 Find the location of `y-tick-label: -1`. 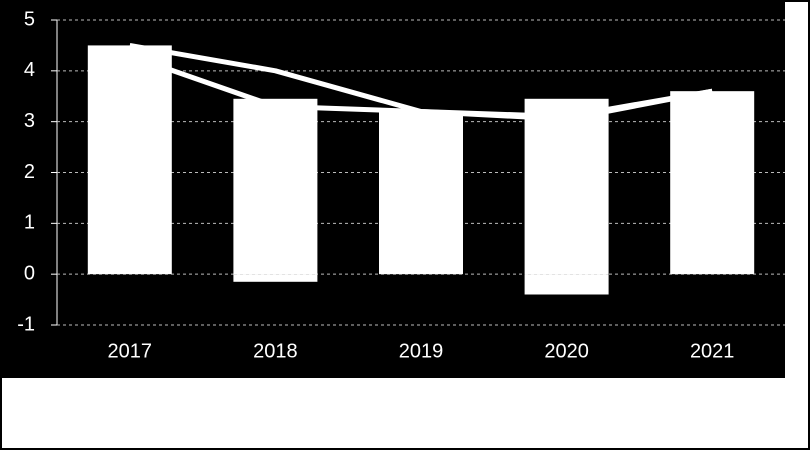

y-tick-label: -1 is located at coordinates (26, 324).